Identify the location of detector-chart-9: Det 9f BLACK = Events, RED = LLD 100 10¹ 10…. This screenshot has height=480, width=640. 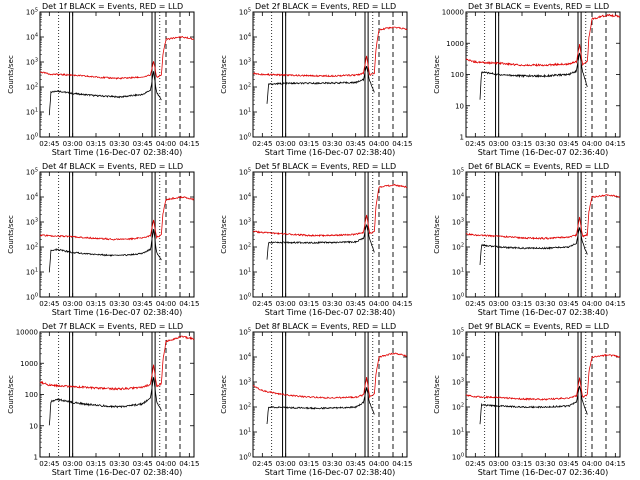
(529, 399).